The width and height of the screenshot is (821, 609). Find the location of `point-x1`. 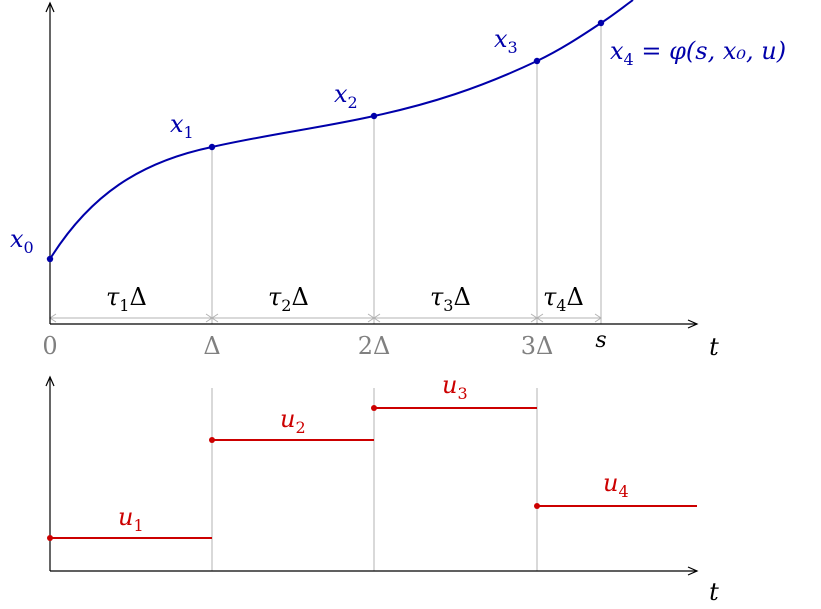

point-x1 is located at coordinates (212, 147).